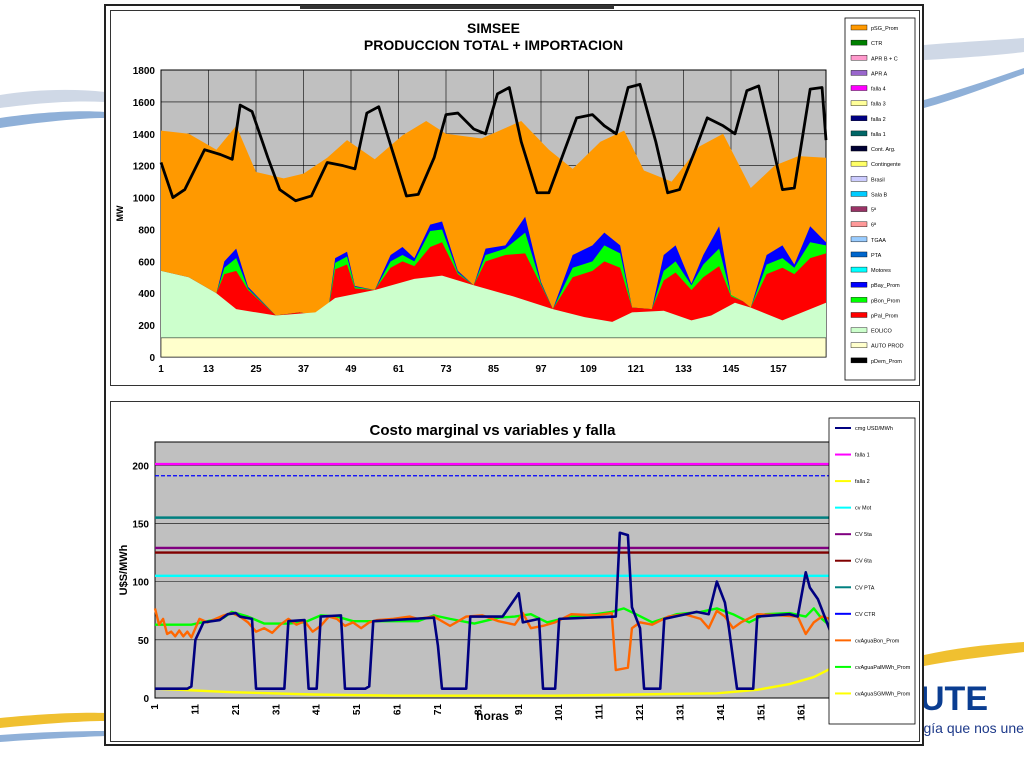 The image size is (1024, 768). I want to click on chart1-x-tick-label: 1, so click(161, 369).